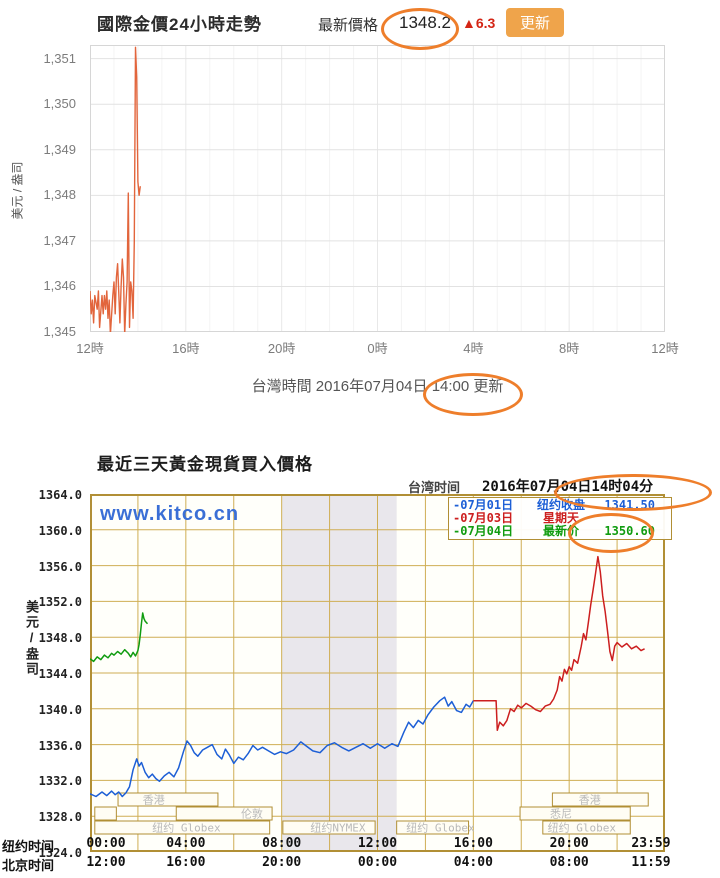 The width and height of the screenshot is (720, 878). Describe the element at coordinates (568, 487) in the screenshot. I see `chart-datetime: 2016年07月04日14时04分` at that location.